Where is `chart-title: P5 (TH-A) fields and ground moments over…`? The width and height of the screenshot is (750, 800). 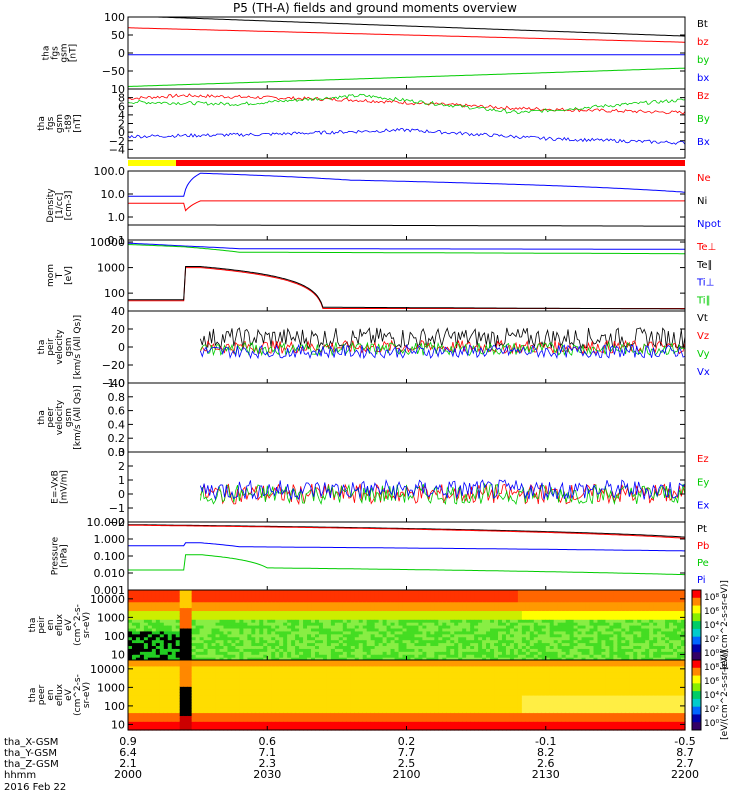 chart-title: P5 (TH-A) fields and ground moments over… is located at coordinates (375, 8).